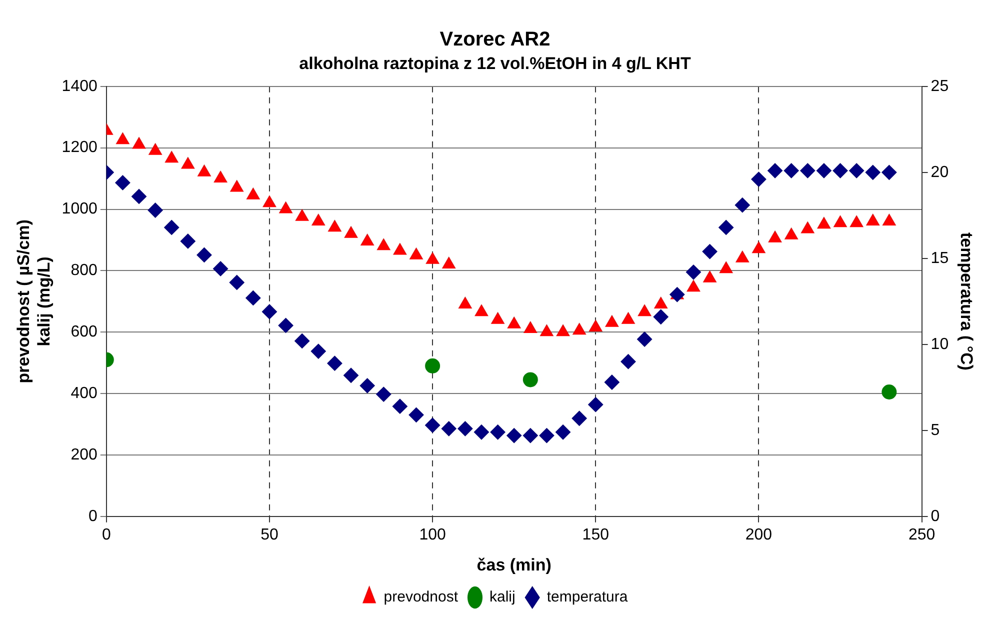  What do you see at coordinates (80, 209) in the screenshot?
I see `y-tick-label: 1000` at bounding box center [80, 209].